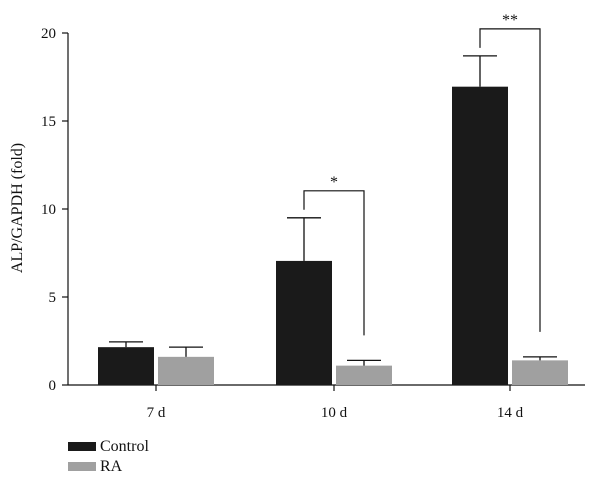 The height and width of the screenshot is (485, 600). What do you see at coordinates (124, 446) in the screenshot?
I see `legend-label-control: Control` at bounding box center [124, 446].